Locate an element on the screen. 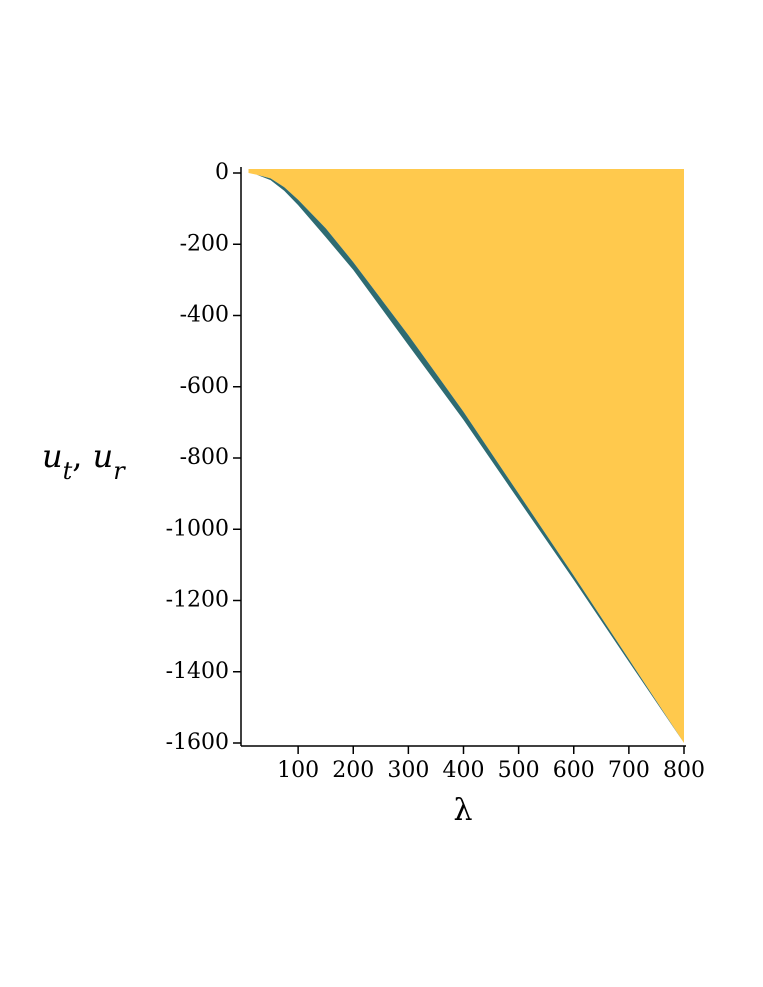 This screenshot has width=763, height=987. x-axis-label: λ is located at coordinates (462, 810).